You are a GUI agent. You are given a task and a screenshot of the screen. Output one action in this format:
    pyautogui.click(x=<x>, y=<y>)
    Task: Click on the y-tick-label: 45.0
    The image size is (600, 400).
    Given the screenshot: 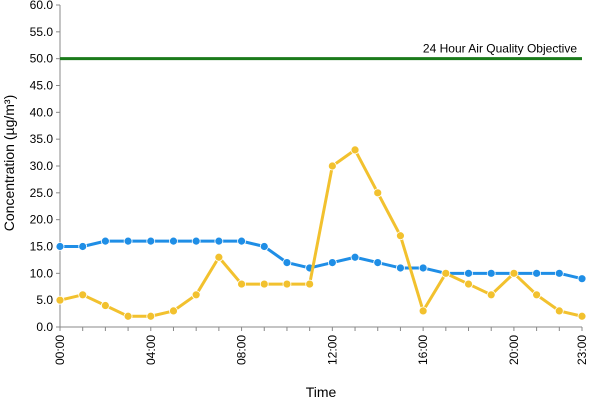 What is the action you would take?
    pyautogui.click(x=42, y=86)
    